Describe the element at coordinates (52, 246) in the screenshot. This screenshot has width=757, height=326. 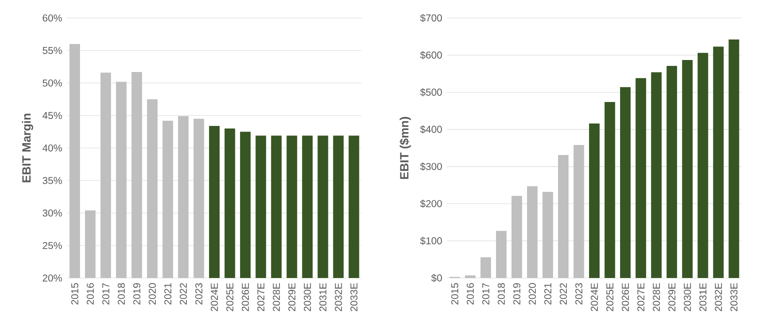
I see `y-tick-label: 25%` at that location.